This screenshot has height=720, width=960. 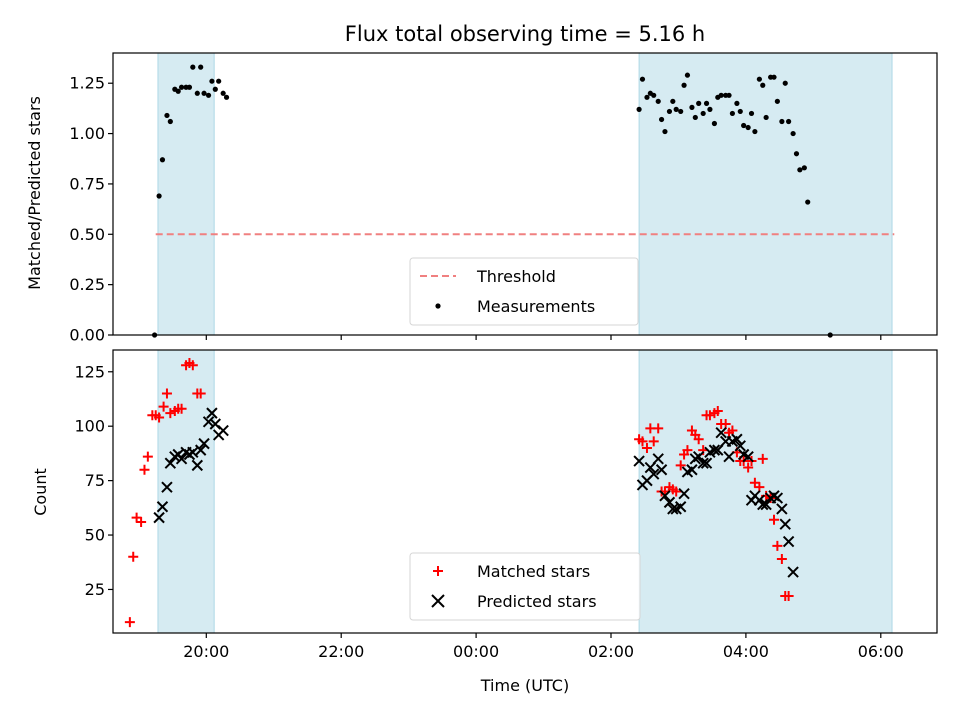 I want to click on legend-box, so click(x=525, y=586).